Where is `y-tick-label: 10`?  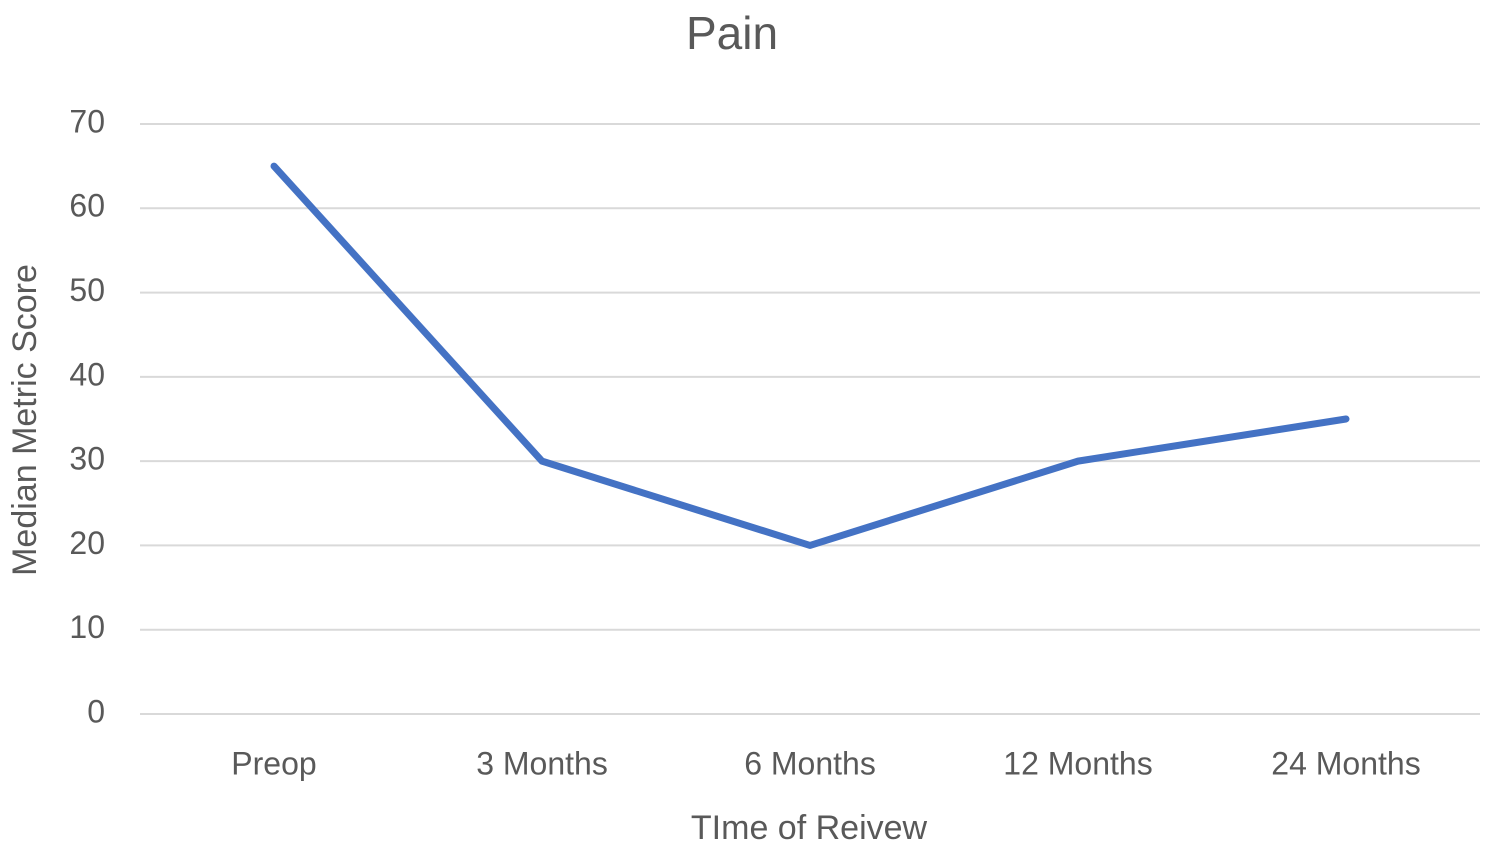
y-tick-label: 10 is located at coordinates (87, 627).